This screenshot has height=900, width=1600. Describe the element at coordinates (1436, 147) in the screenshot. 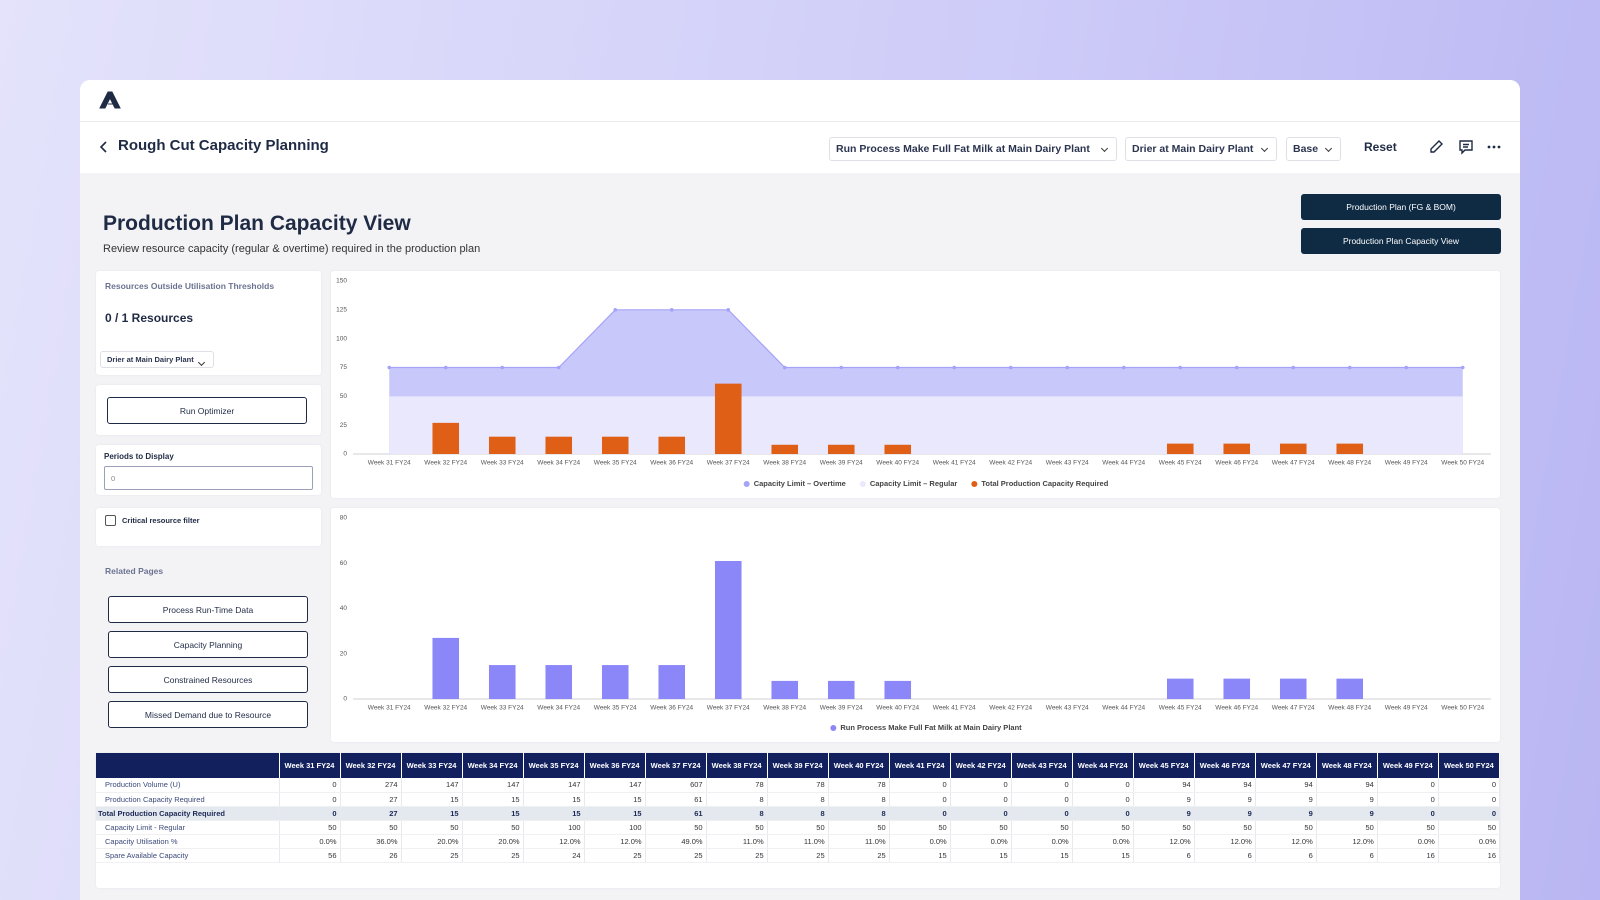

I see `edit-icon` at that location.